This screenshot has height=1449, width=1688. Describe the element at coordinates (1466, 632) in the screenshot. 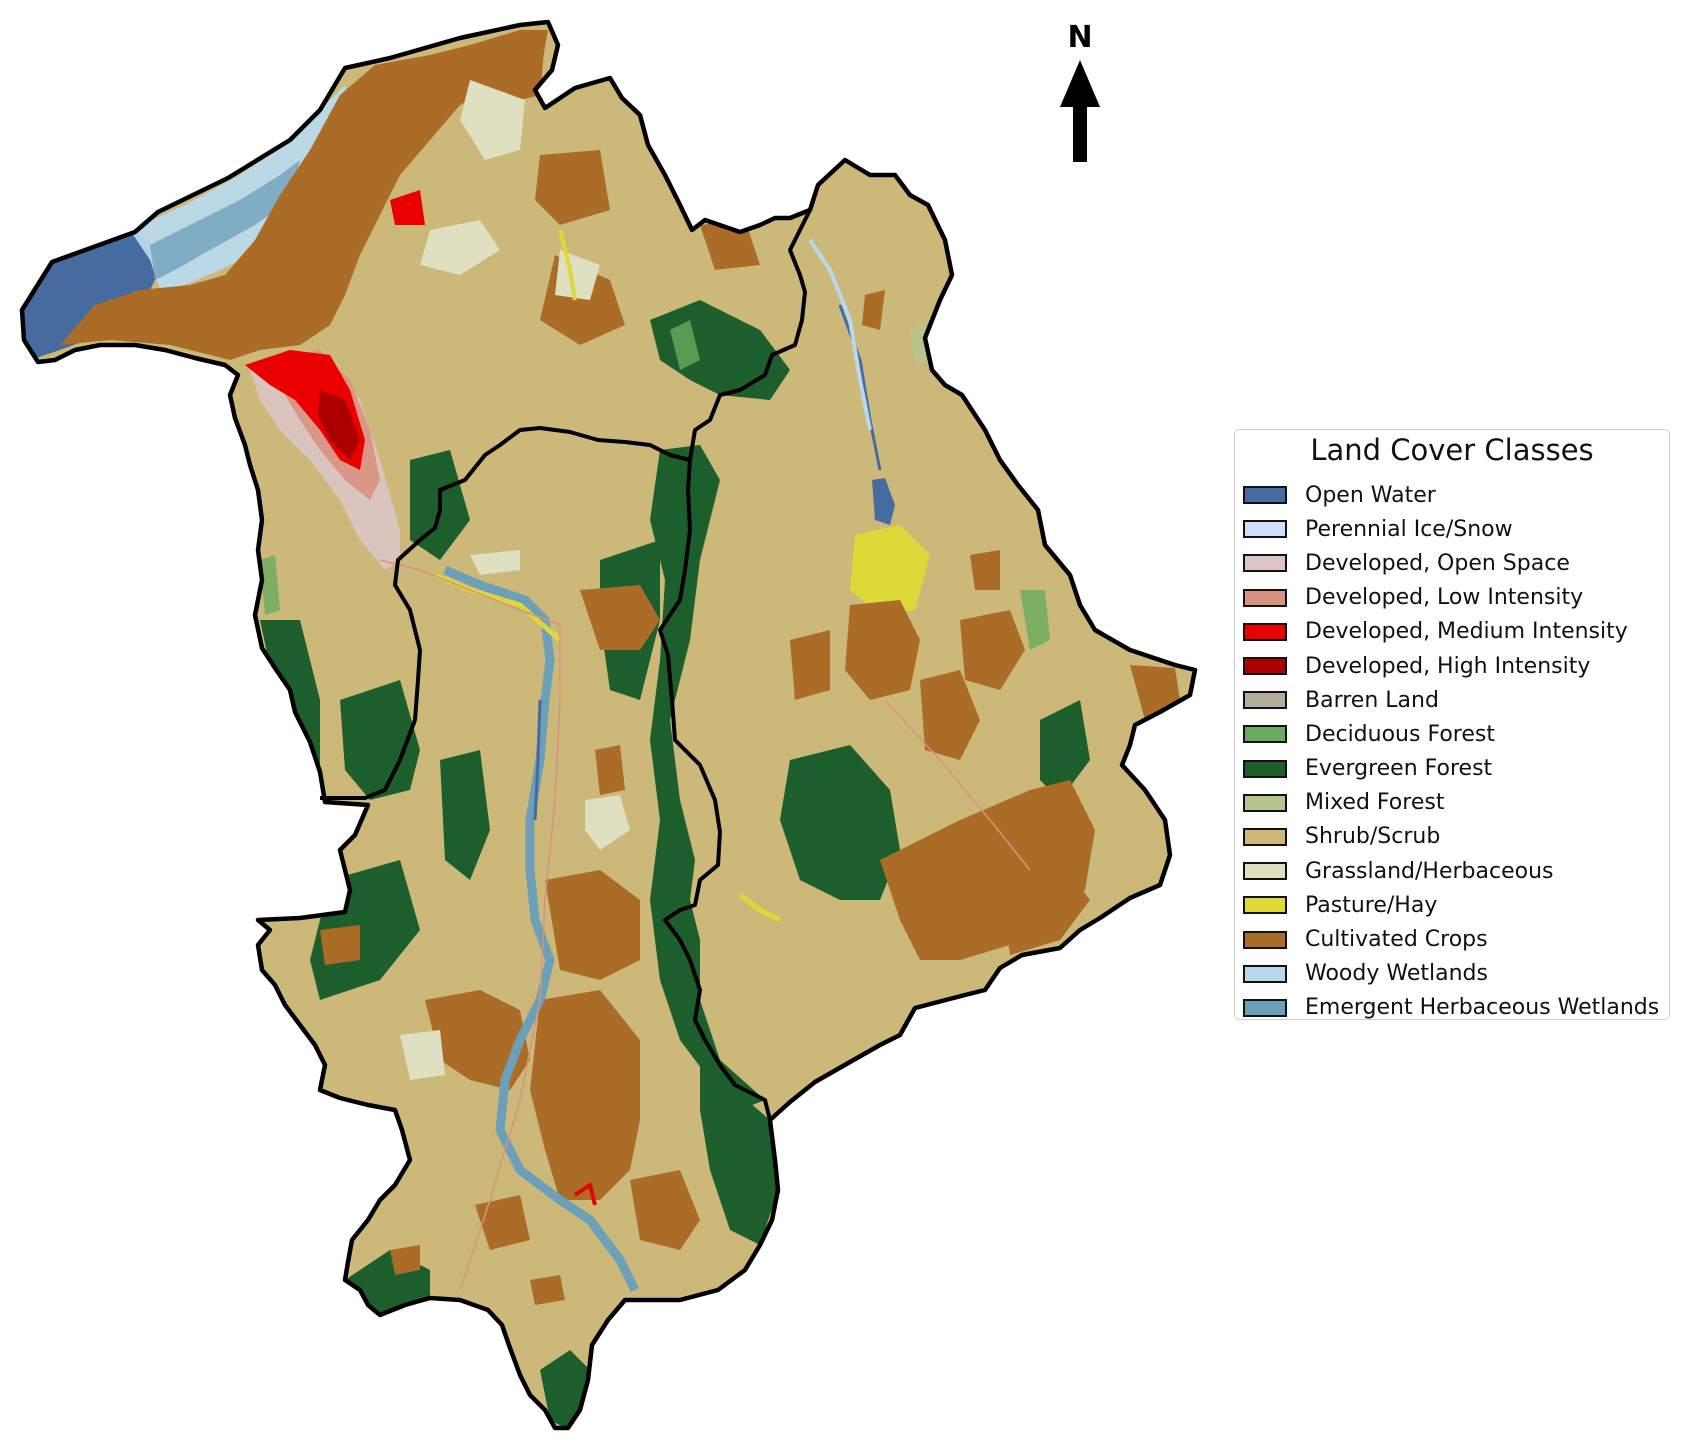

I see `legend-label: Developed, Medium Intensity` at that location.